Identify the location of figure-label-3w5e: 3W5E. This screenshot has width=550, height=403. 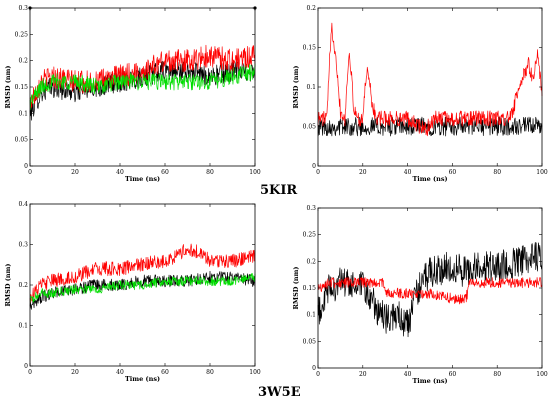
(279, 392).